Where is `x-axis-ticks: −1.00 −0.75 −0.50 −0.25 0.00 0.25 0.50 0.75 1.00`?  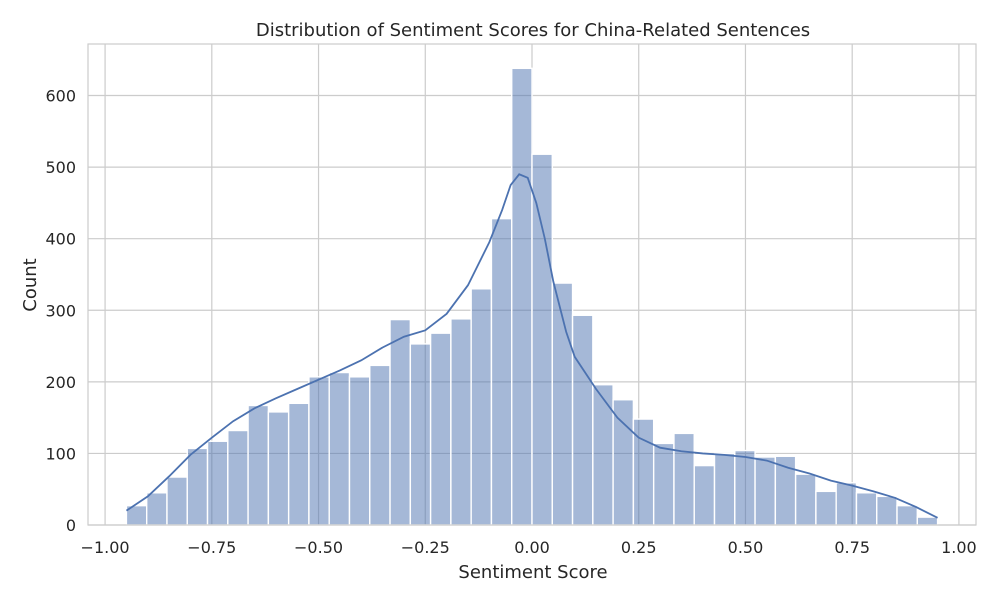 x-axis-ticks: −1.00 −0.75 −0.50 −0.25 0.00 0.25 0.50 0.75 1.00 is located at coordinates (529, 547).